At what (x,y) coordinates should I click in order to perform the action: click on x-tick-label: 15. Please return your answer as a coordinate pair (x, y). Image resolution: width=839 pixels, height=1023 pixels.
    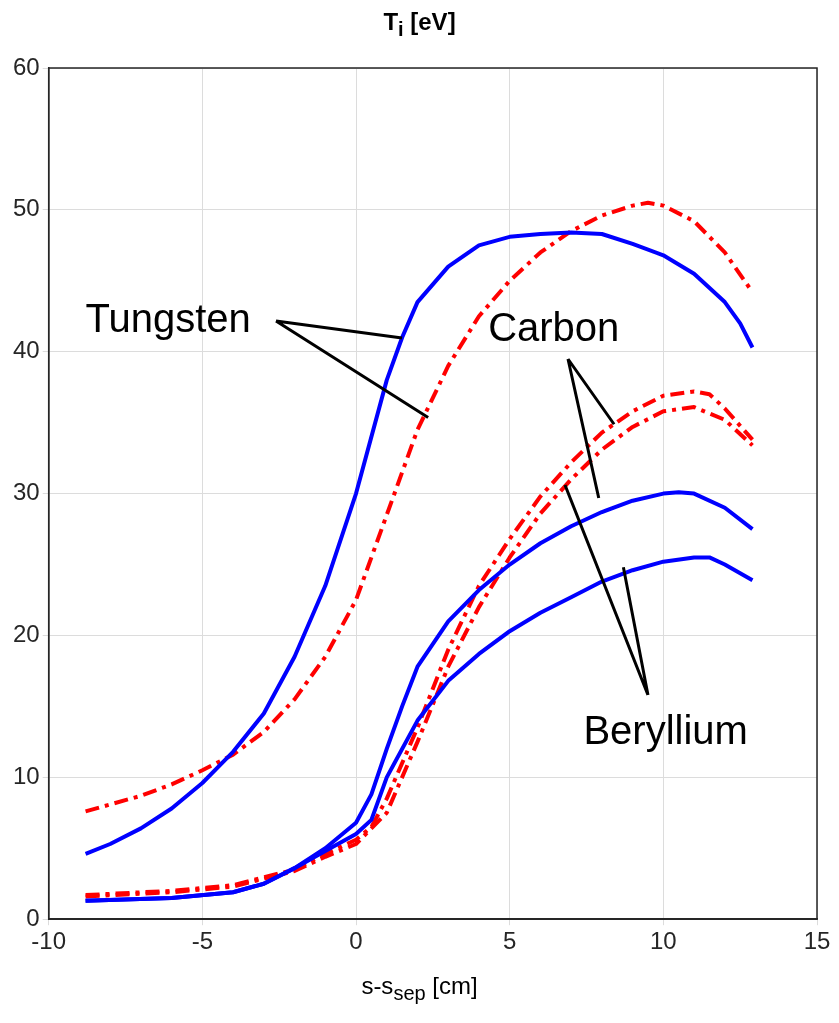
    Looking at the image, I should click on (817, 941).